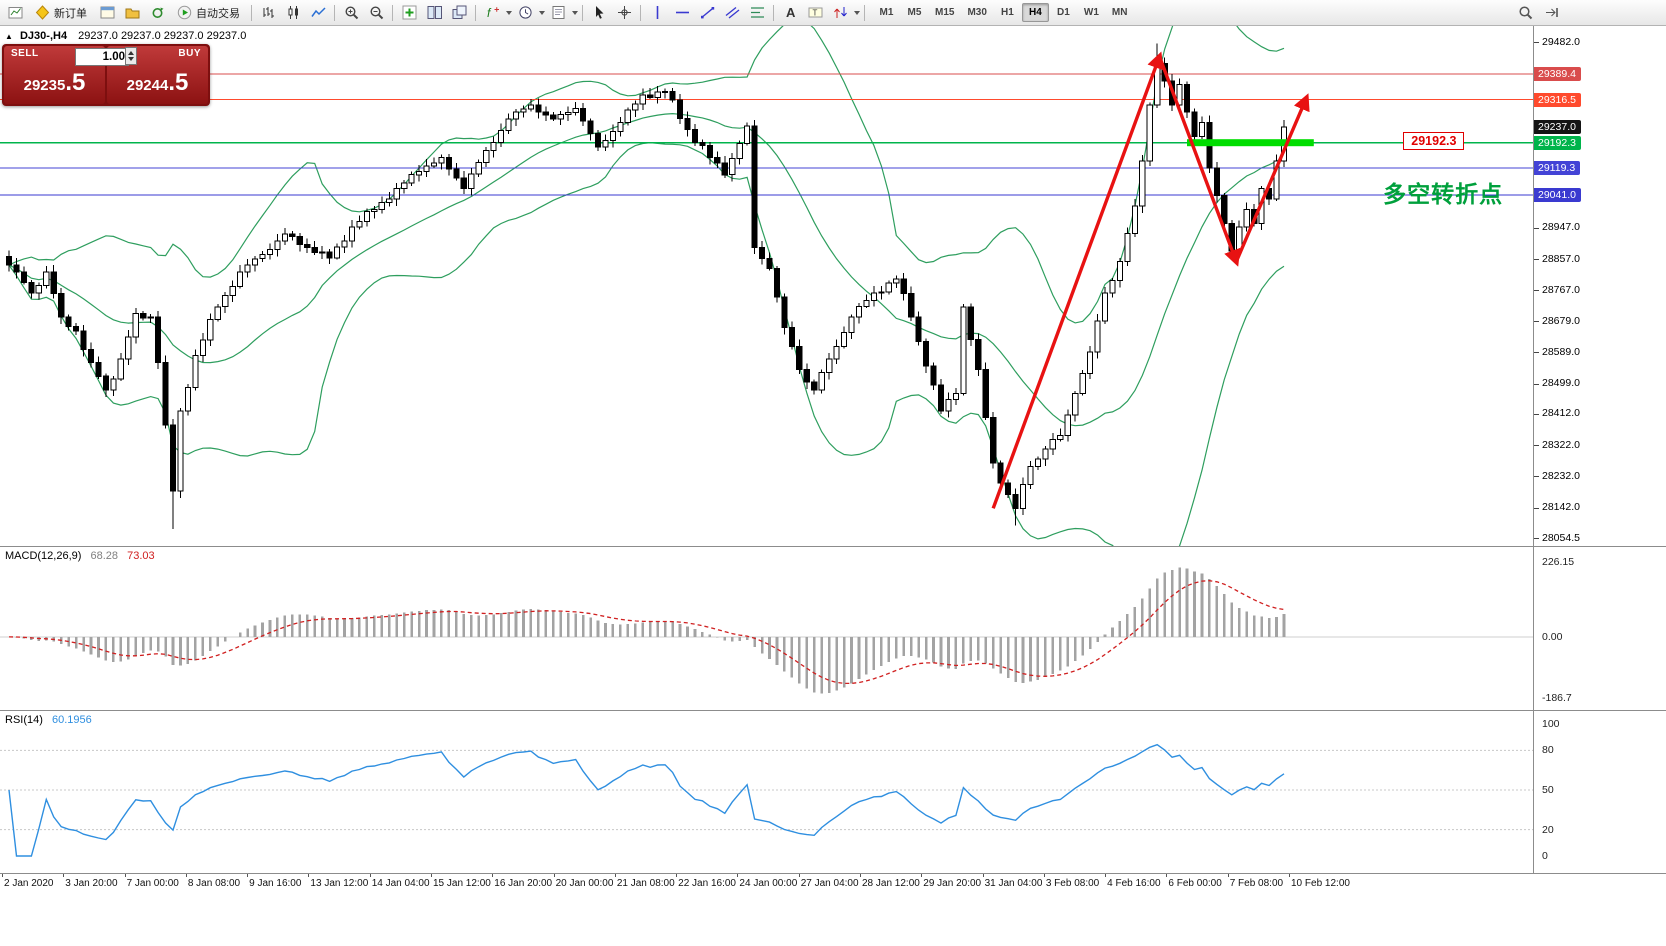 This screenshot has width=1666, height=946. Describe the element at coordinates (15, 13) in the screenshot. I see `app-chart-icon` at that location.